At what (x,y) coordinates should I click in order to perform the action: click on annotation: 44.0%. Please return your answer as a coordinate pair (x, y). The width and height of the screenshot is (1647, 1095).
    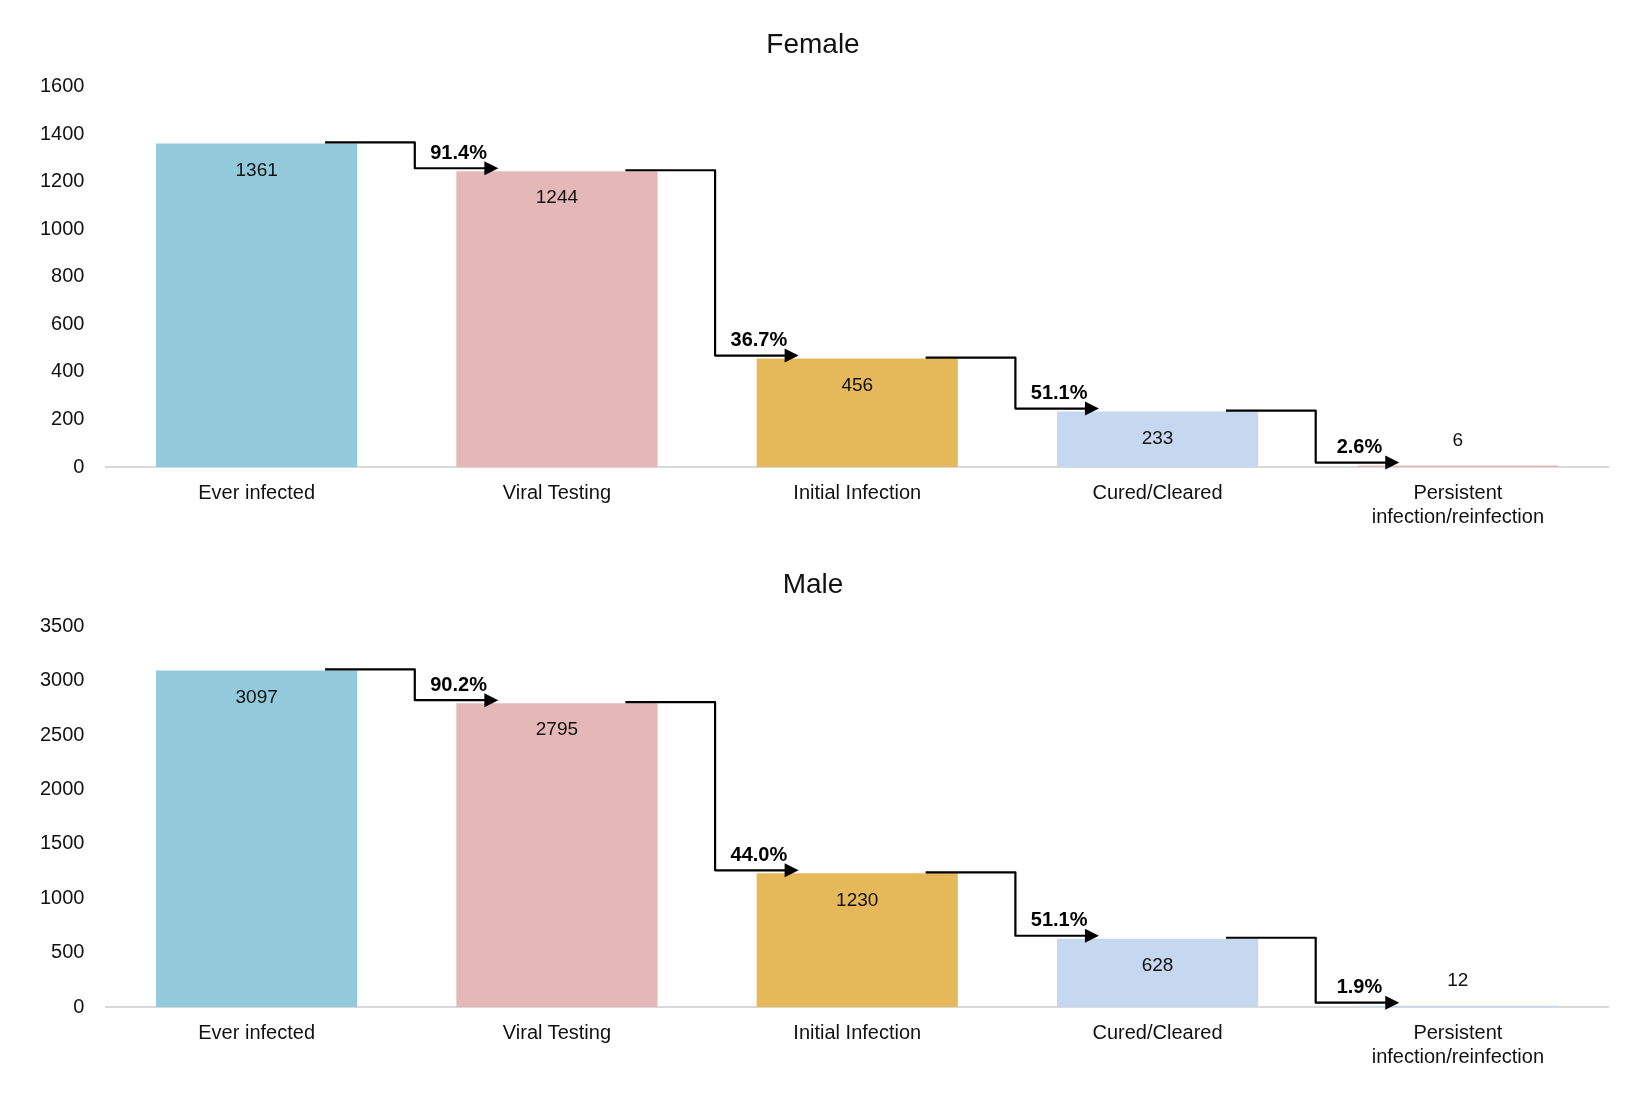
    Looking at the image, I should click on (759, 853).